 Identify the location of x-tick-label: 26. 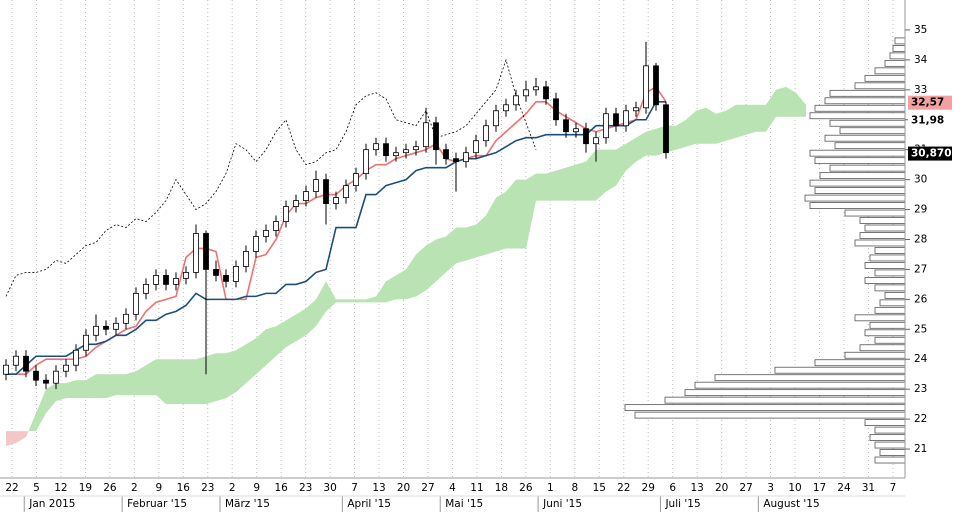
(526, 488).